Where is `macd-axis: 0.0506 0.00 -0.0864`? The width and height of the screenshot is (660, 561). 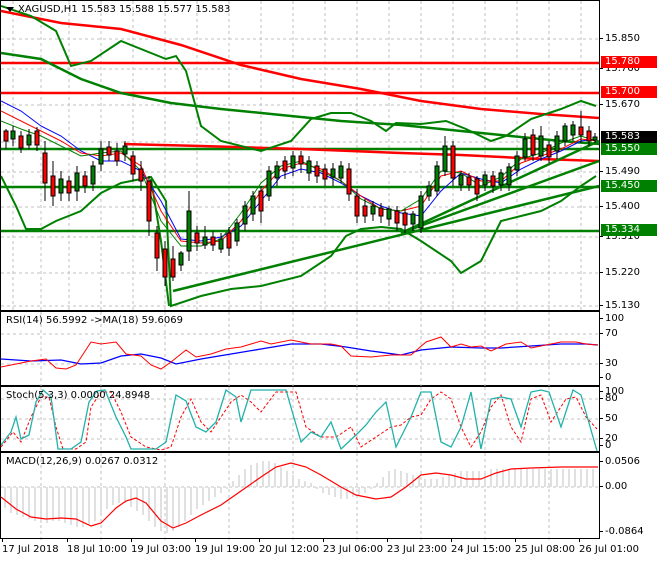 macd-axis: 0.0506 0.00 -0.0864 is located at coordinates (629, 495).